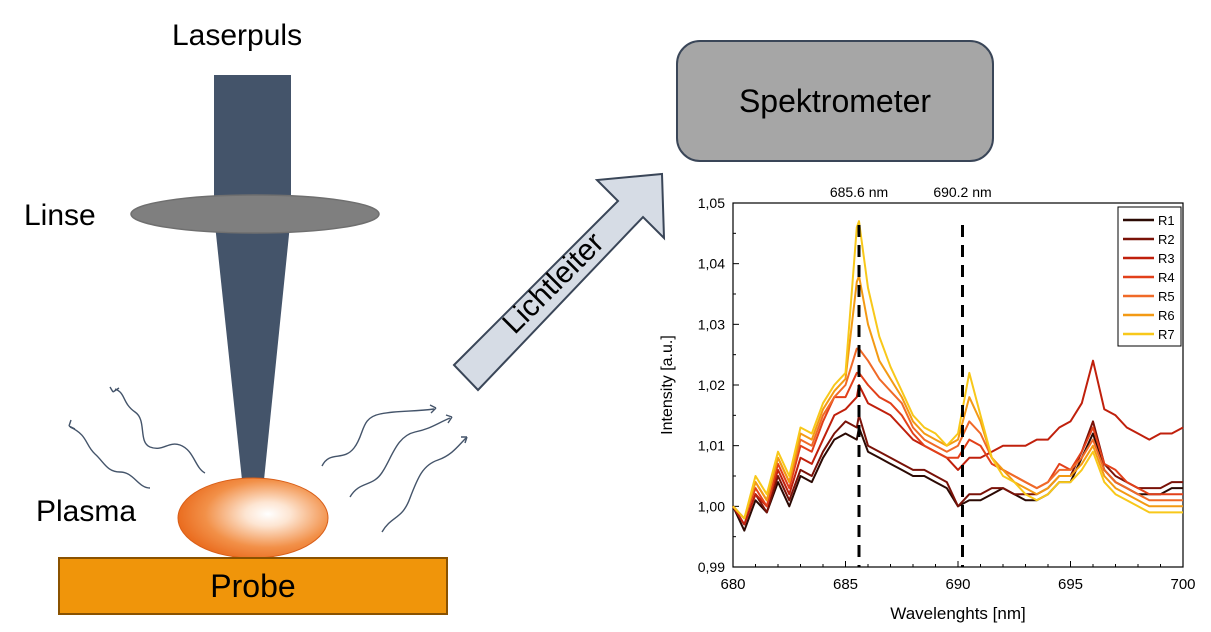 Image resolution: width=1211 pixels, height=632 pixels. What do you see at coordinates (252, 347) in the screenshot?
I see `laser-beam-cone` at bounding box center [252, 347].